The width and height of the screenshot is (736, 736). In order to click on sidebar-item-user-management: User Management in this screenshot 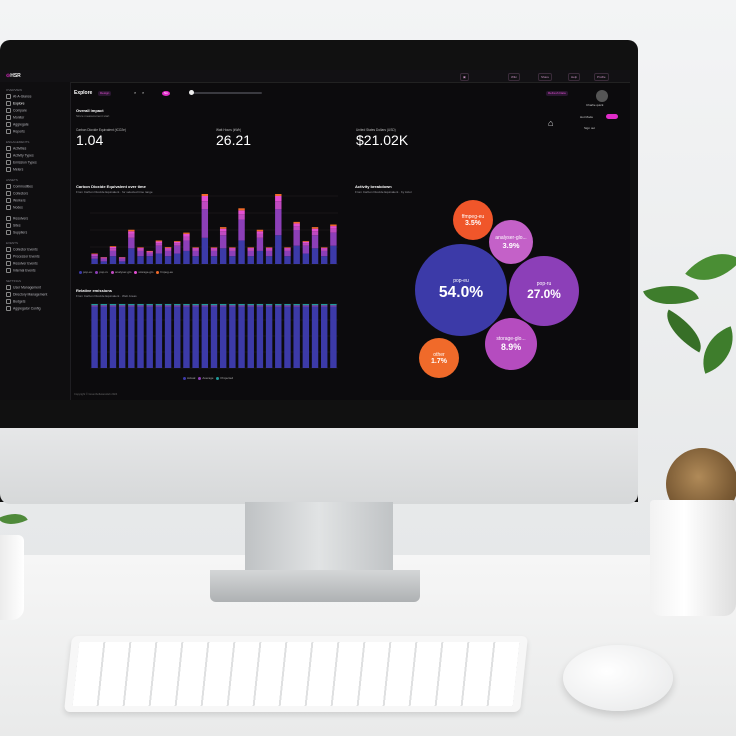, I will do `click(23, 287)`.